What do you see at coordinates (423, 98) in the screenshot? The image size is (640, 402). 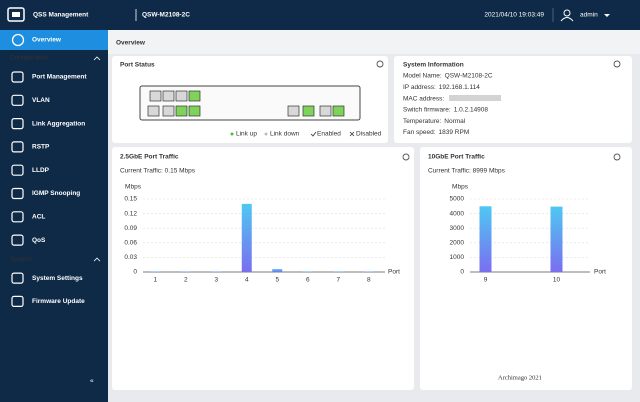 I see `info-label: MAC address:` at bounding box center [423, 98].